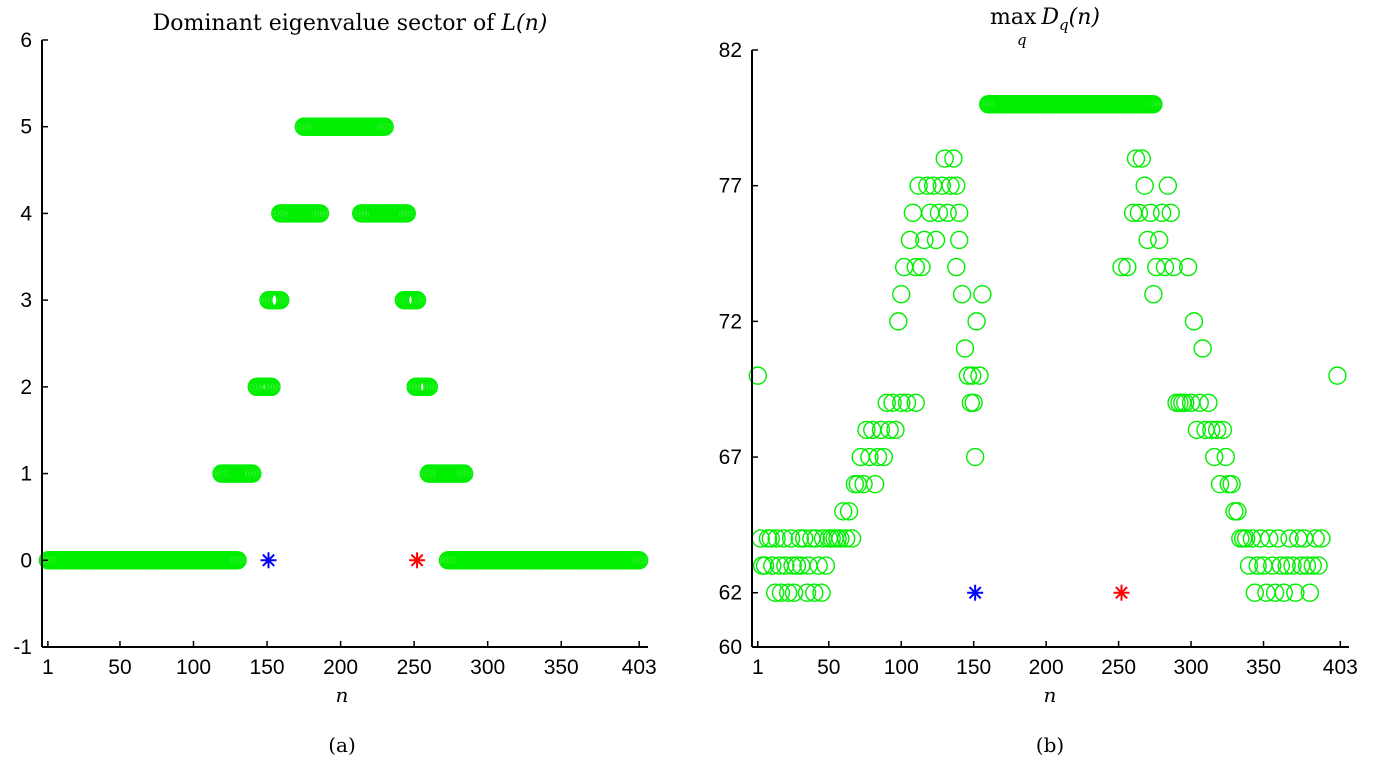  What do you see at coordinates (730, 186) in the screenshot?
I see `panel-b-ytick-label: 77` at bounding box center [730, 186].